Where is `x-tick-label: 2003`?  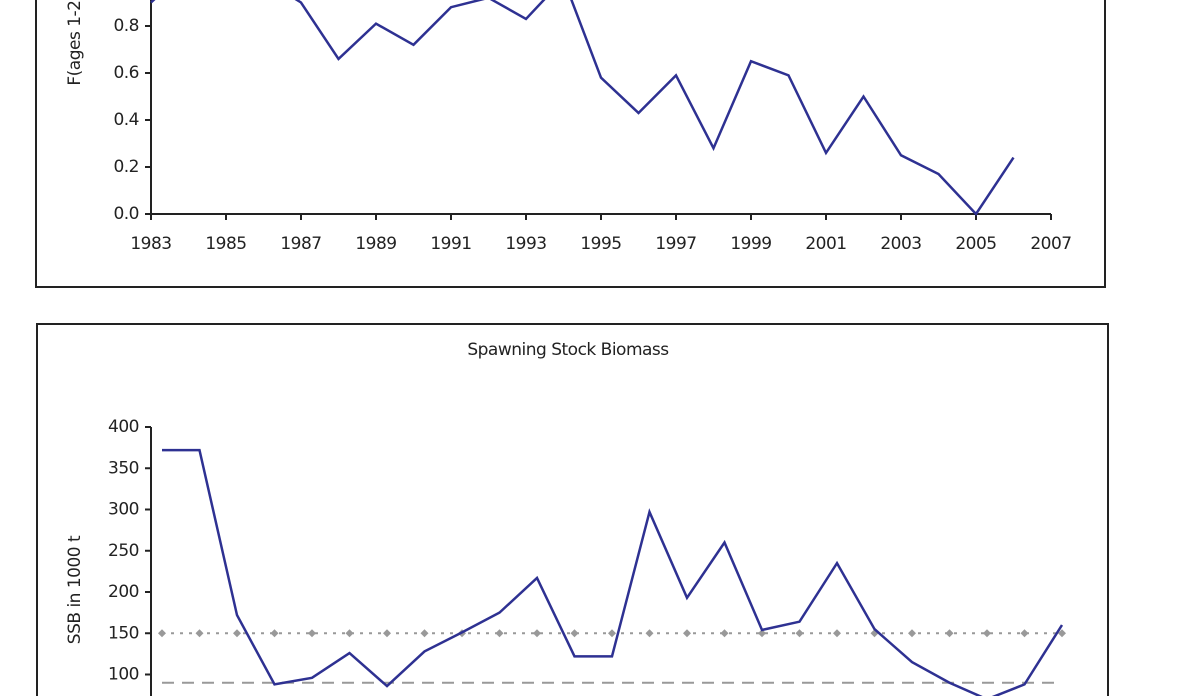 x-tick-label: 2003 is located at coordinates (900, 244).